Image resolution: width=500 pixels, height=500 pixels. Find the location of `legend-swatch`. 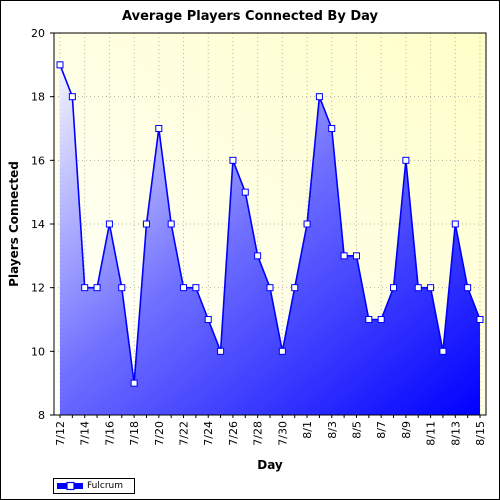

legend-swatch is located at coordinates (70, 486).